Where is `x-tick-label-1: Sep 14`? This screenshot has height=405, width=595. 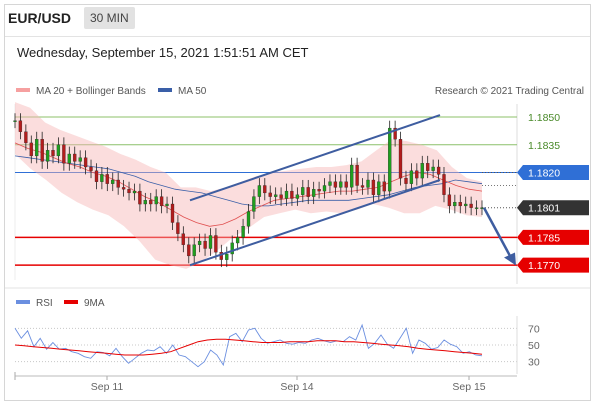 x-tick-label-1: Sep 14 is located at coordinates (296, 387).